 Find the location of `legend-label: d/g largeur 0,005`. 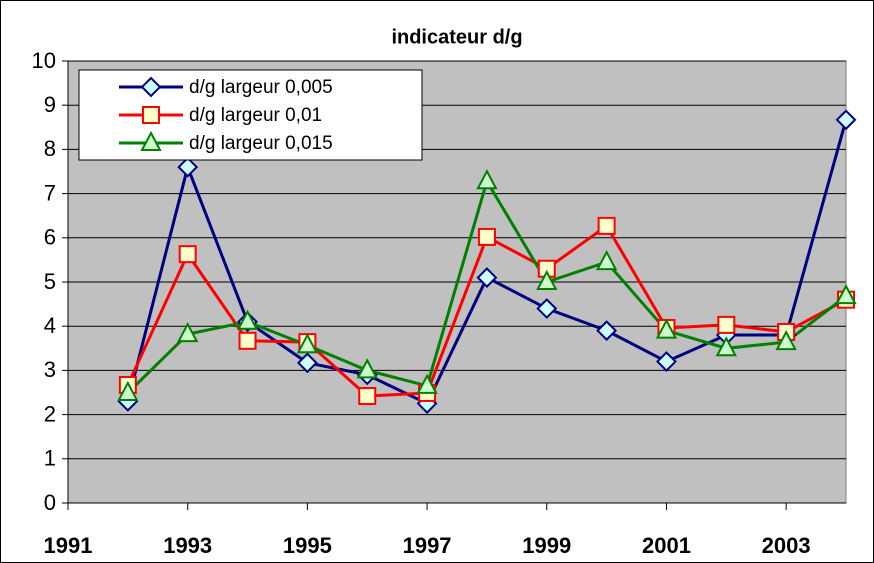

legend-label: d/g largeur 0,005 is located at coordinates (261, 87).